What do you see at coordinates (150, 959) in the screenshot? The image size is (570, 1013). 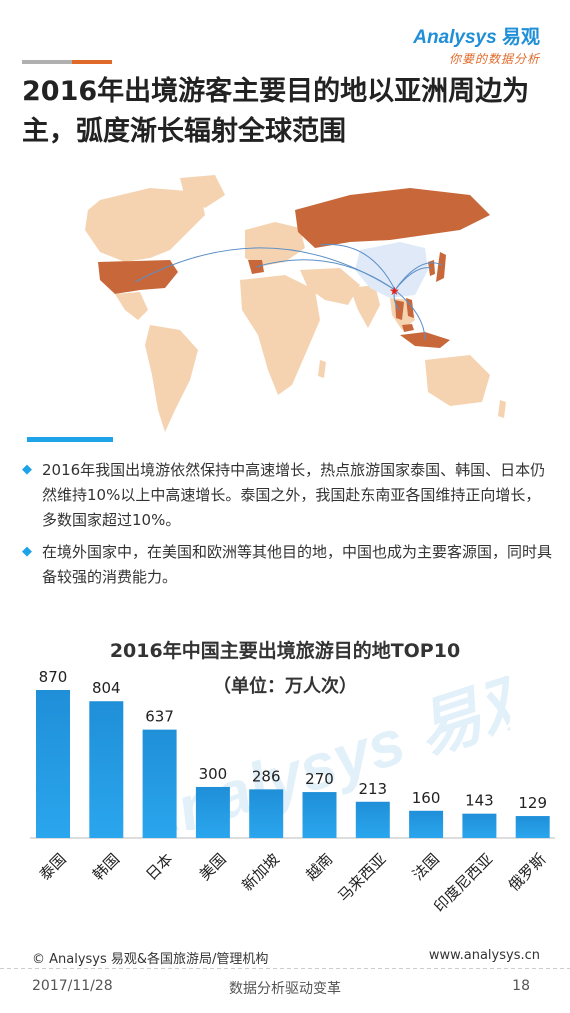 I see `source-note: © Analysys 易观&各国旅游局/管理机构` at bounding box center [150, 959].